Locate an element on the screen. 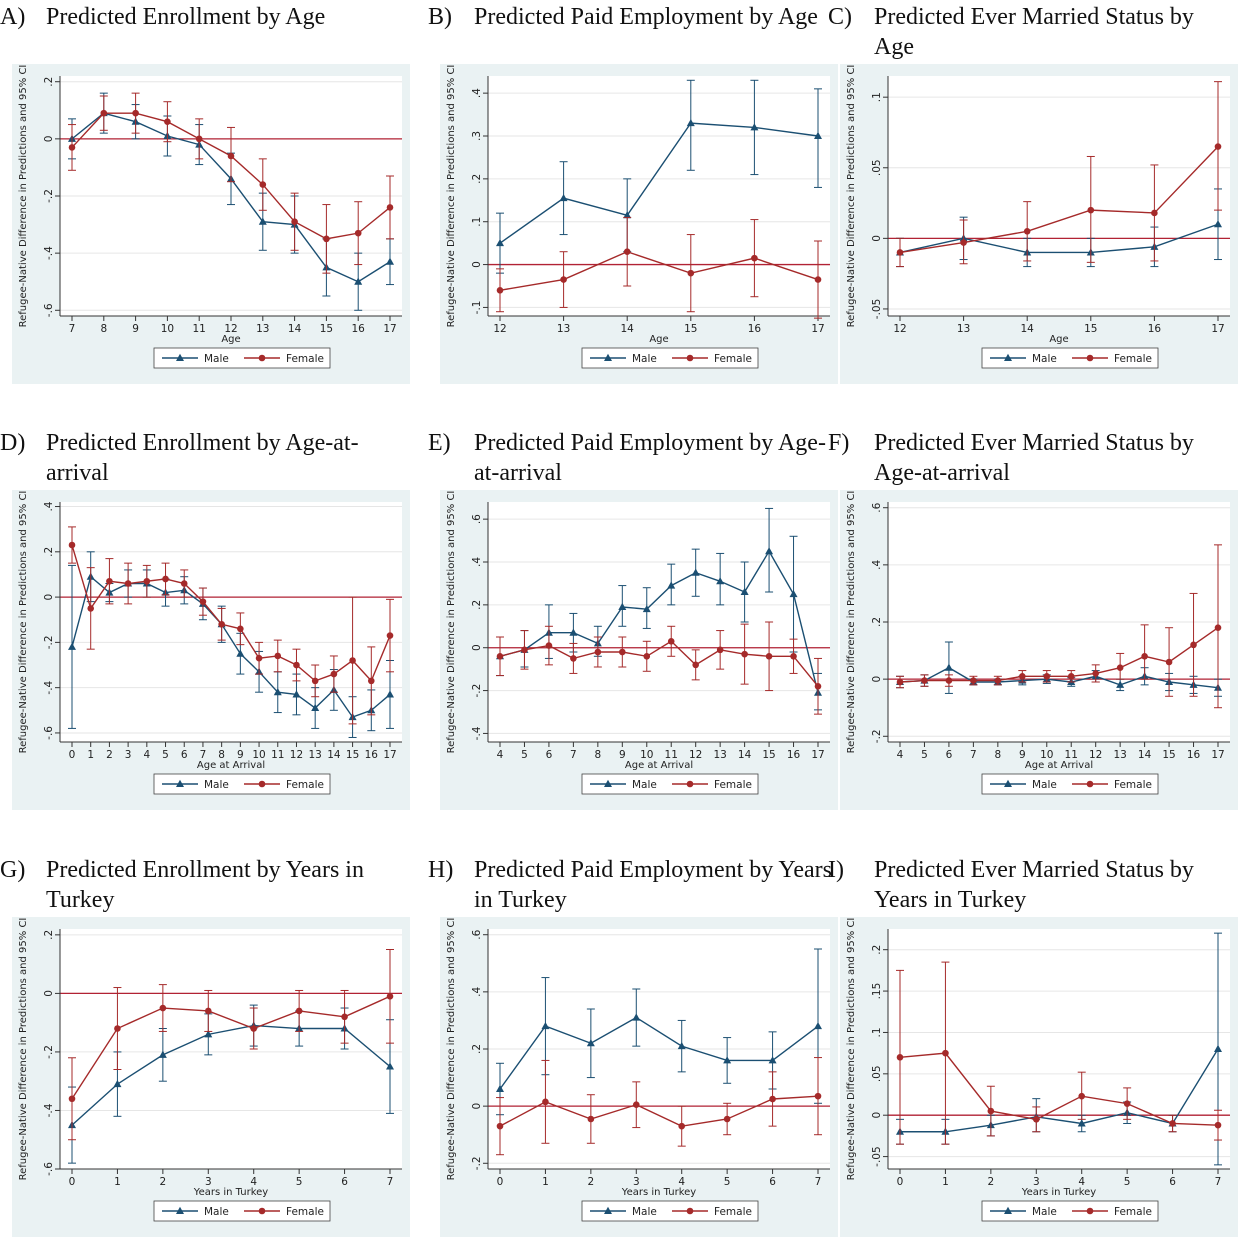 This screenshot has height=1237, width=1244. y-tick-label: .4 is located at coordinates (477, 562).